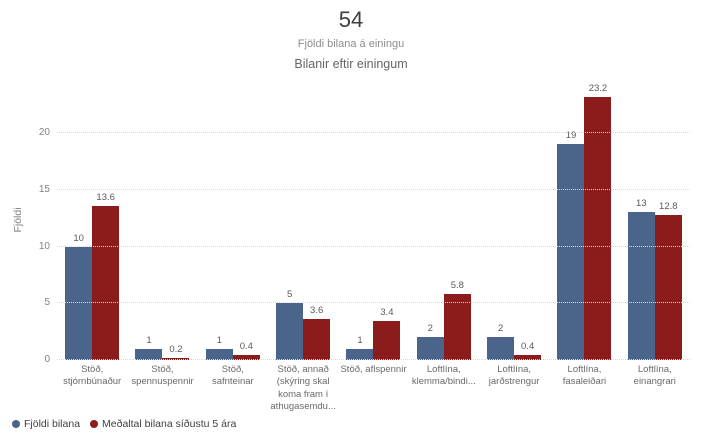  What do you see at coordinates (78, 238) in the screenshot?
I see `bar-value-label: 10` at bounding box center [78, 238].